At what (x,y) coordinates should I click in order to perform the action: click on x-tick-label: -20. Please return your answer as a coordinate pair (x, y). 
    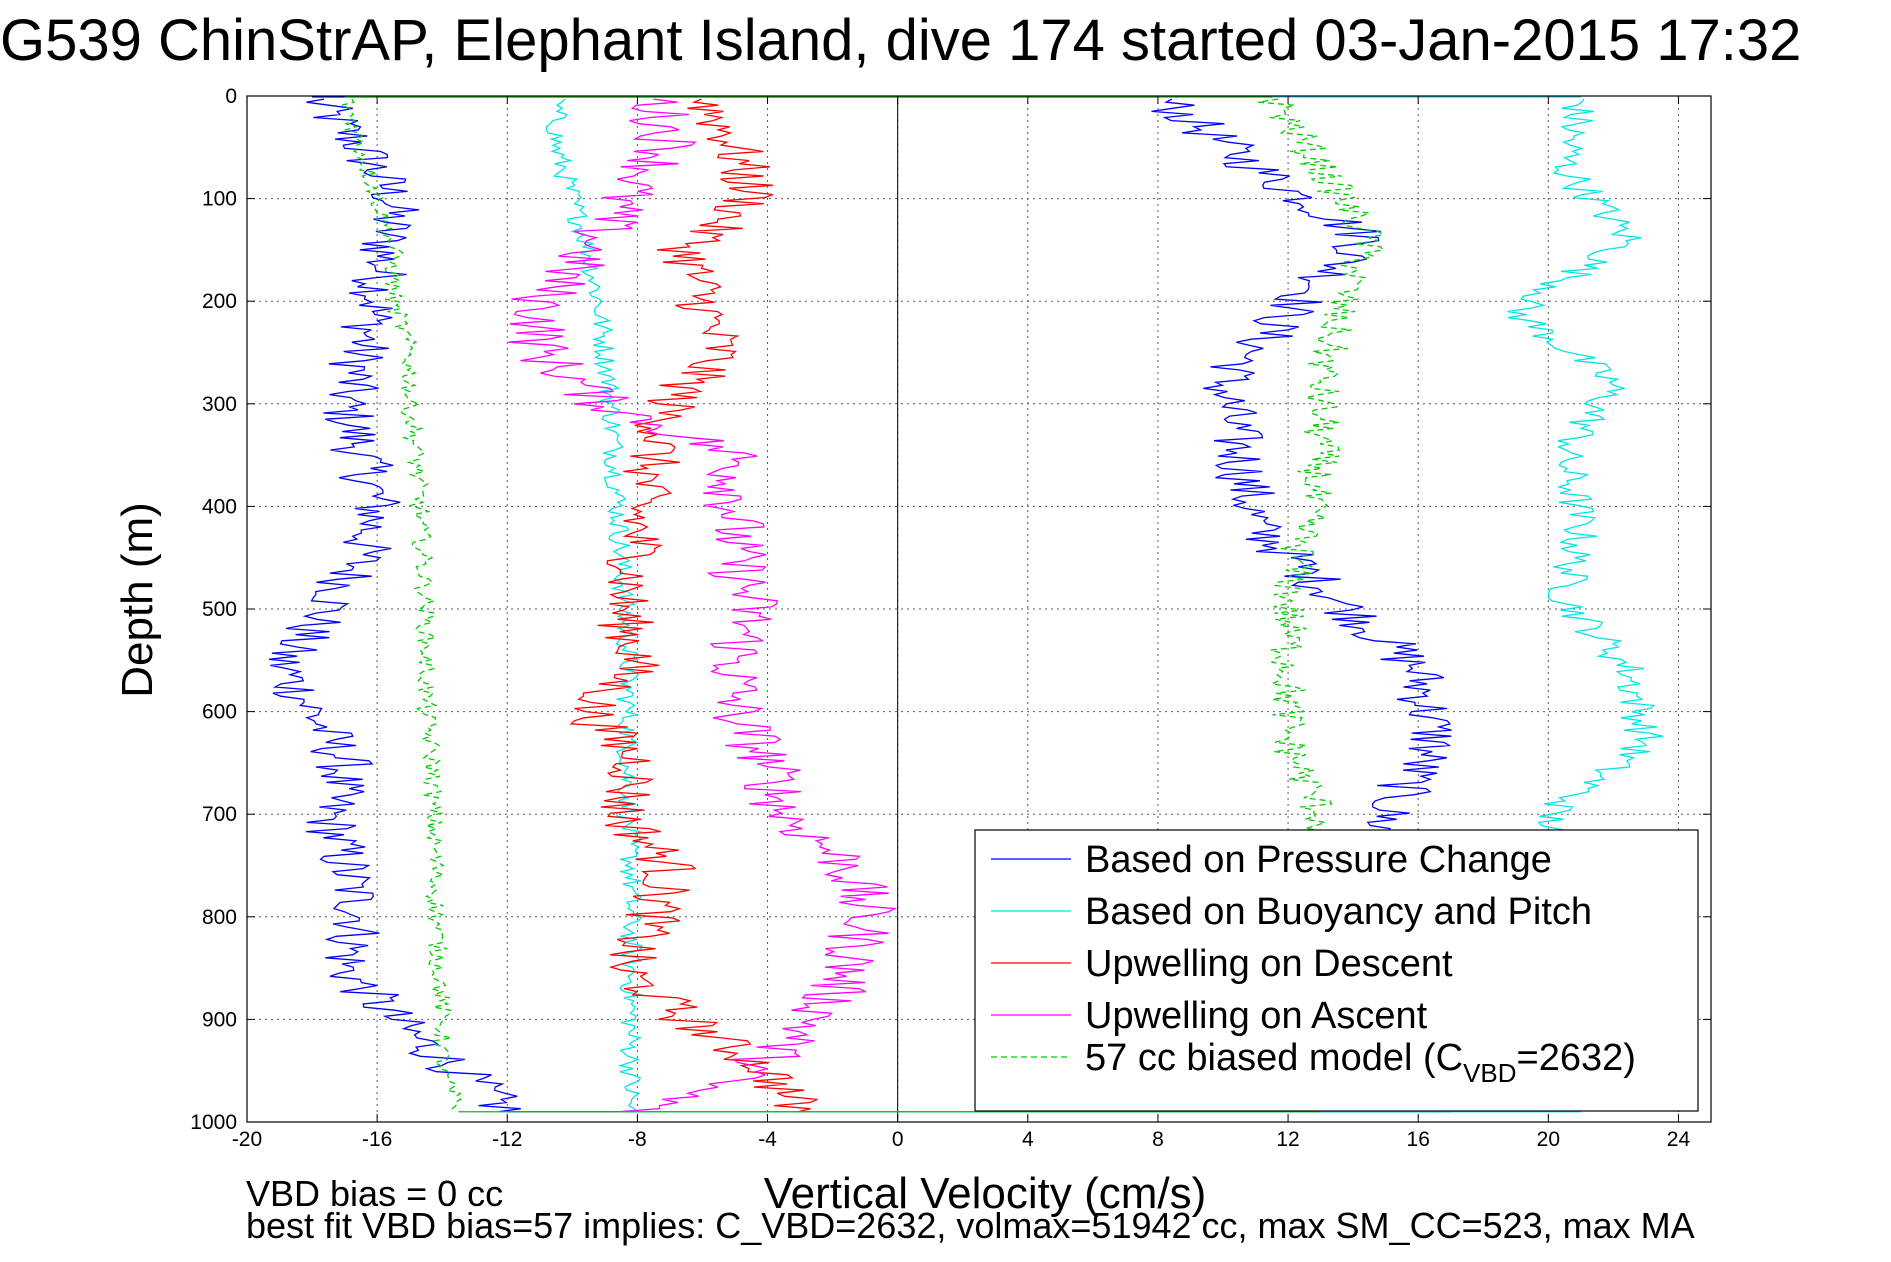
    Looking at the image, I should click on (247, 1139).